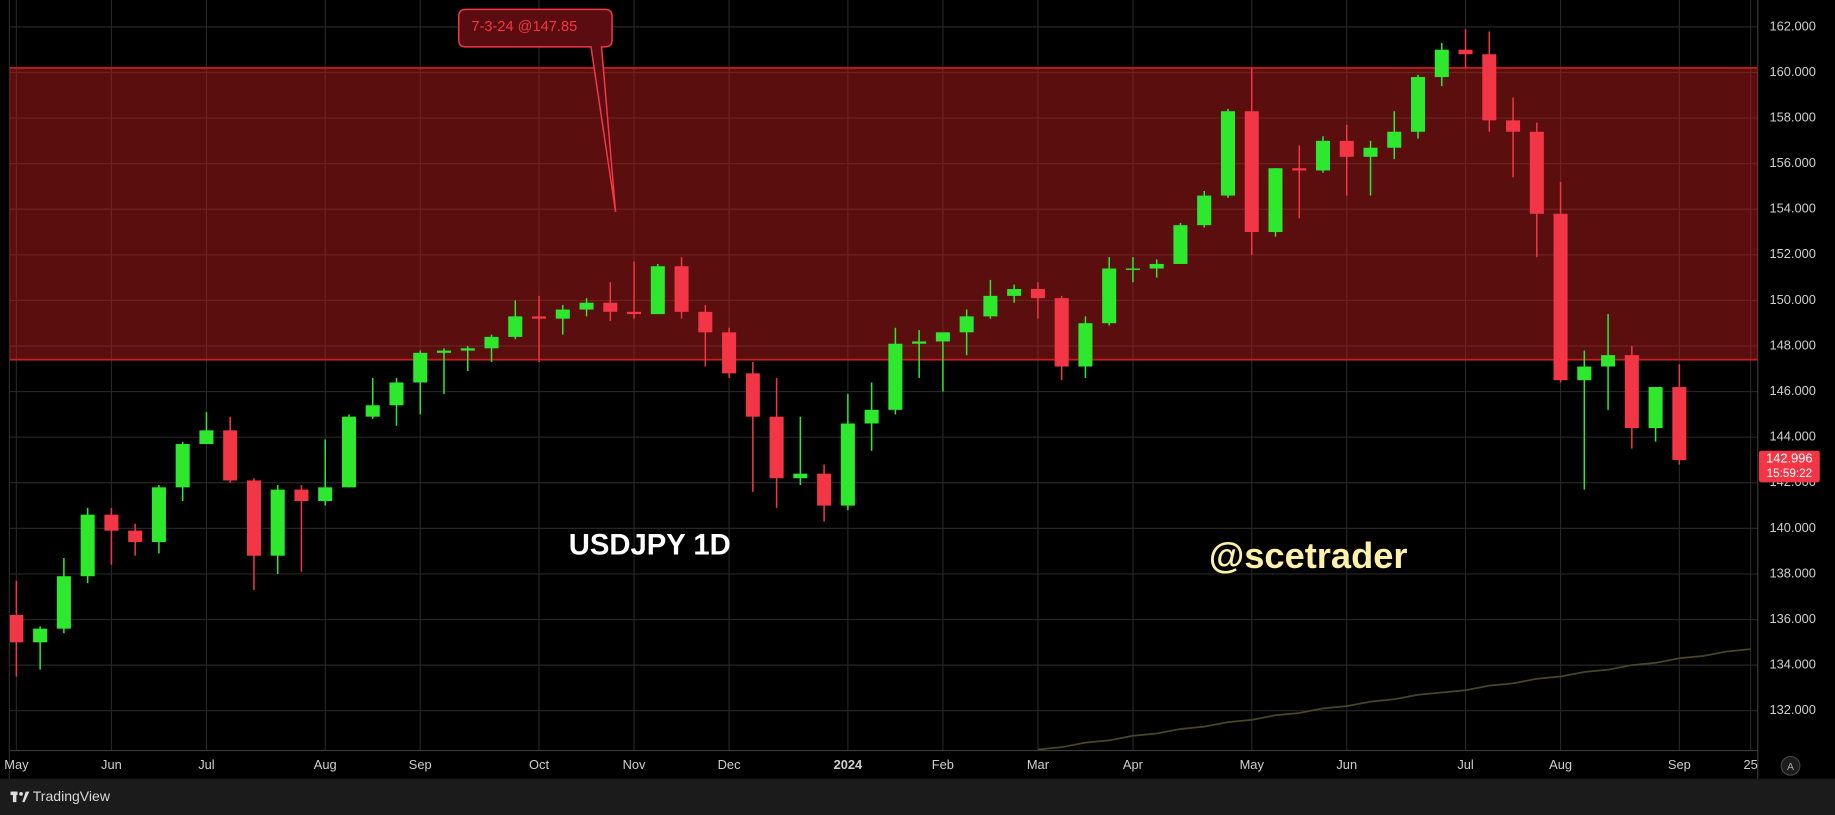 Image resolution: width=1835 pixels, height=815 pixels. I want to click on y-tick-label: 160.000, so click(1792, 71).